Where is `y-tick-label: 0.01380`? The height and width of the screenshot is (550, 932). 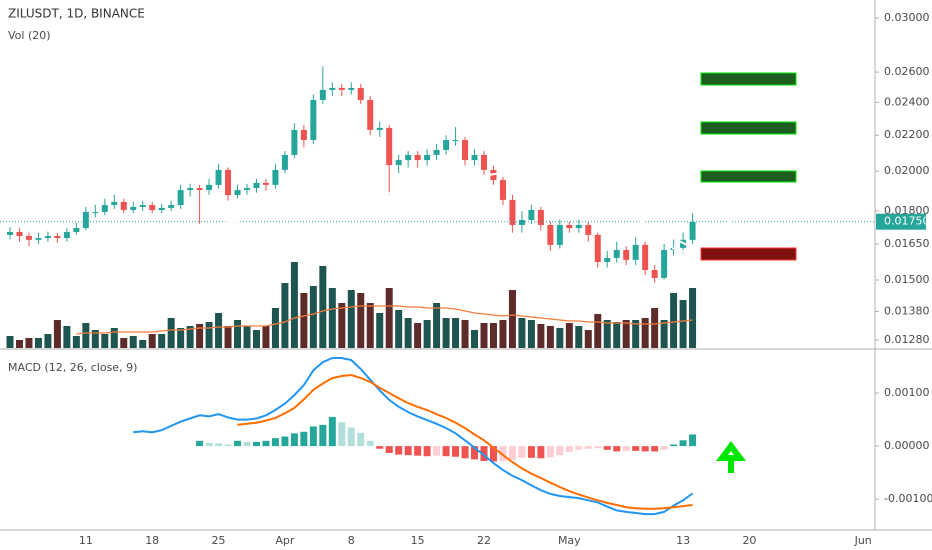 y-tick-label: 0.01380 is located at coordinates (907, 311).